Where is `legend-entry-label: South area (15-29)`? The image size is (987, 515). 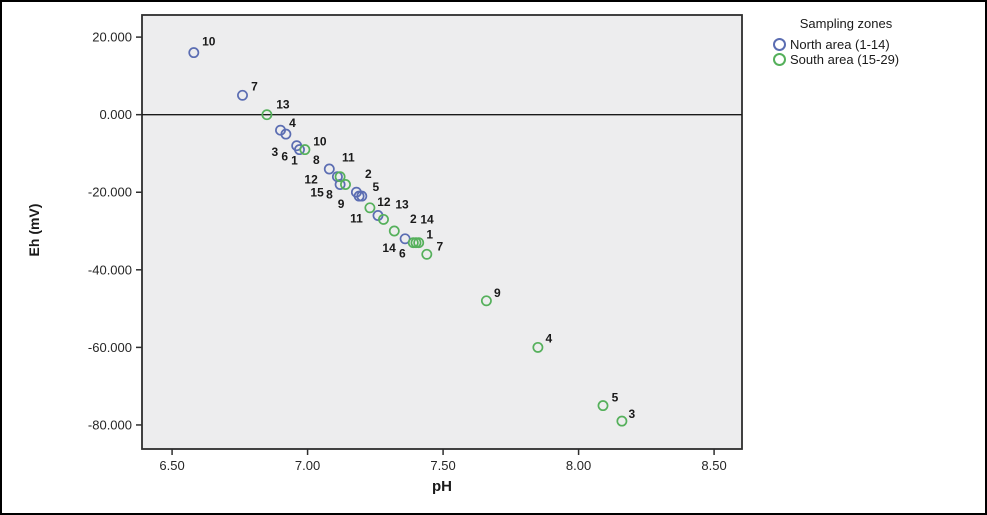 legend-entry-label: South area (15-29) is located at coordinates (845, 59).